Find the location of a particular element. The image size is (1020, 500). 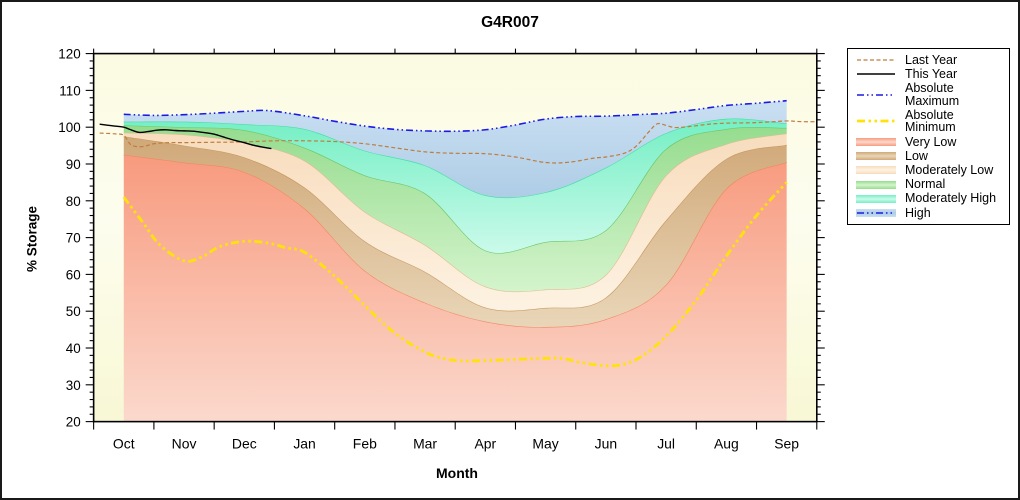

legend-label: Normal is located at coordinates (925, 184).